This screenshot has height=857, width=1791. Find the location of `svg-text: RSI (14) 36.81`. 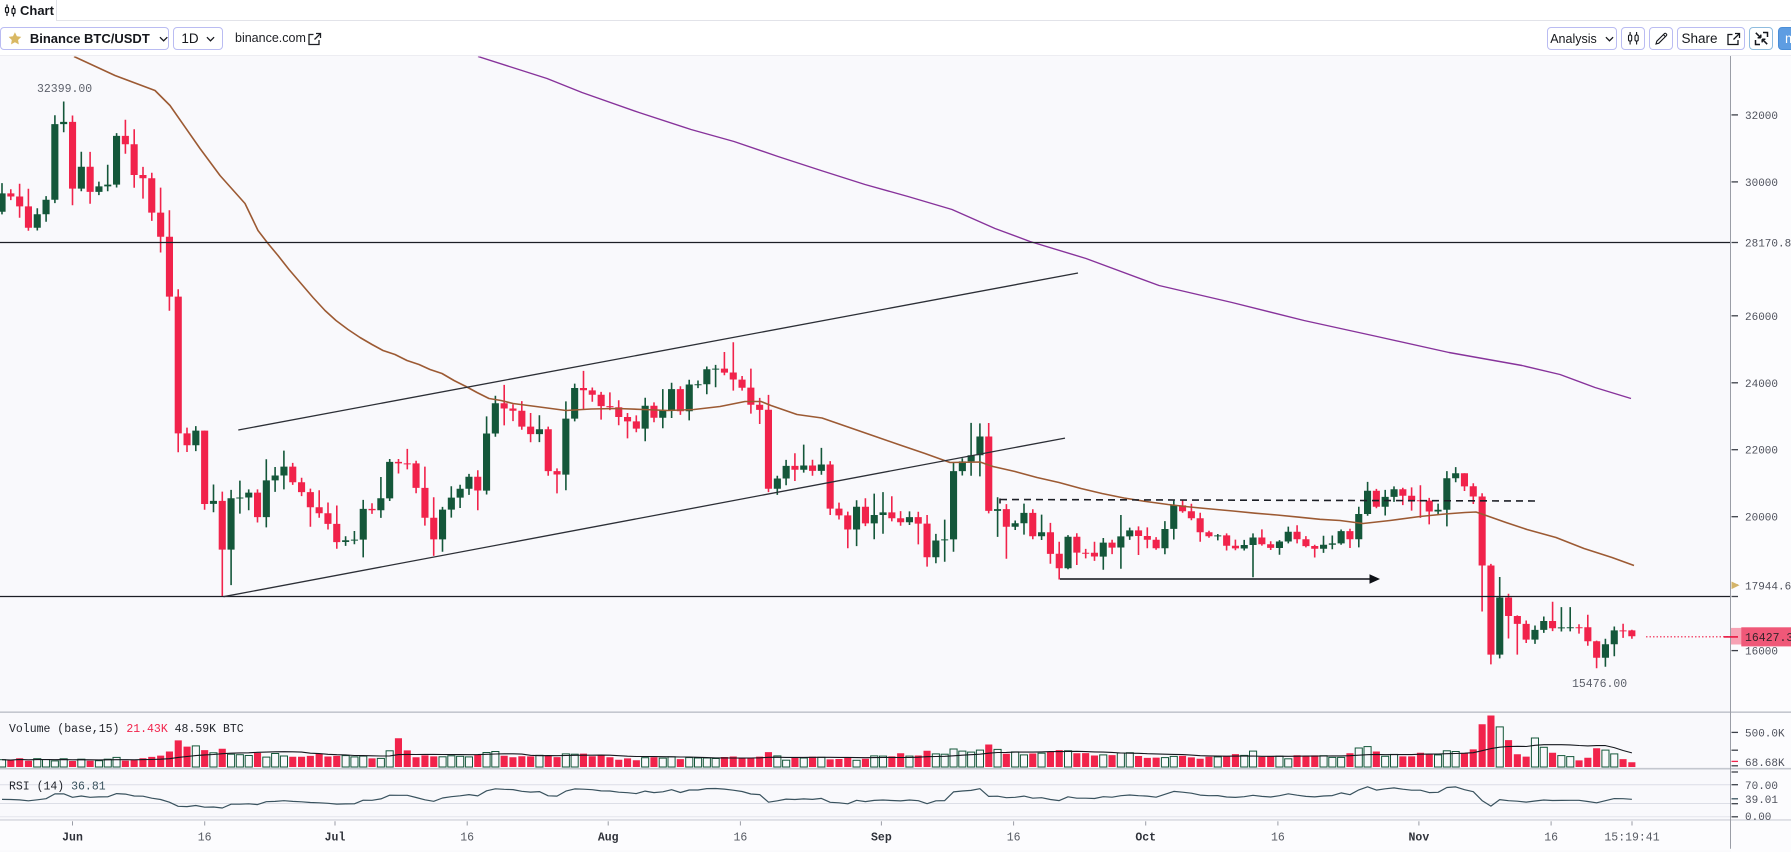

svg-text: RSI (14) 36.81 is located at coordinates (57, 786).